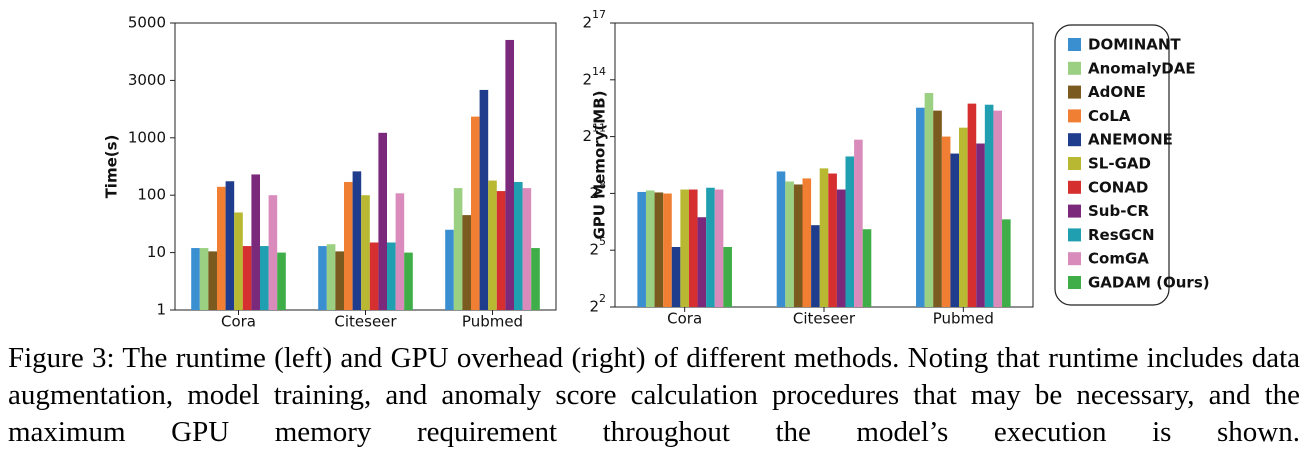  I want to click on y-tick-label: 5000, so click(147, 23).